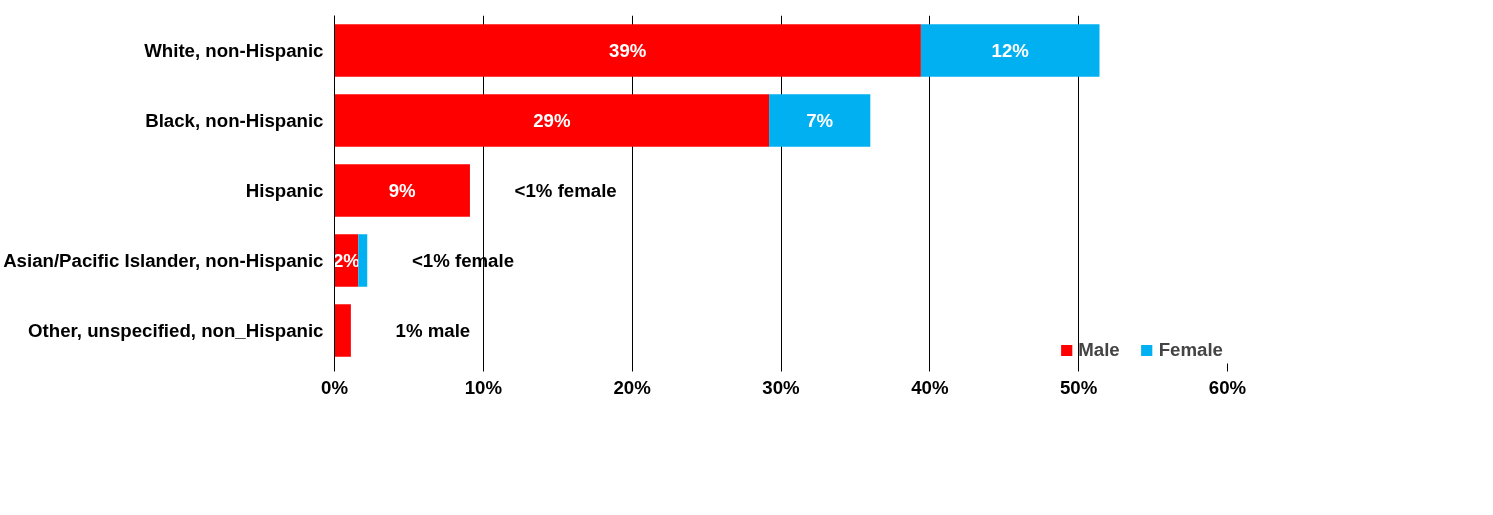 This screenshot has height=515, width=1493. What do you see at coordinates (335, 387) in the screenshot?
I see `x-tick-label: 0%` at bounding box center [335, 387].